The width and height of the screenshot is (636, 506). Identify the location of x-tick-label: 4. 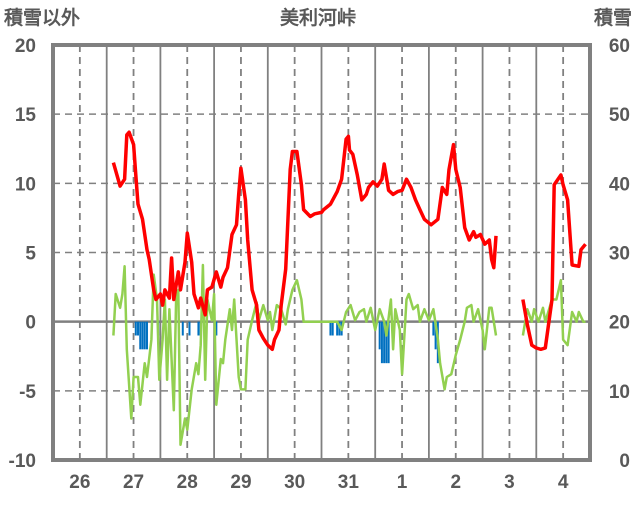
(563, 482).